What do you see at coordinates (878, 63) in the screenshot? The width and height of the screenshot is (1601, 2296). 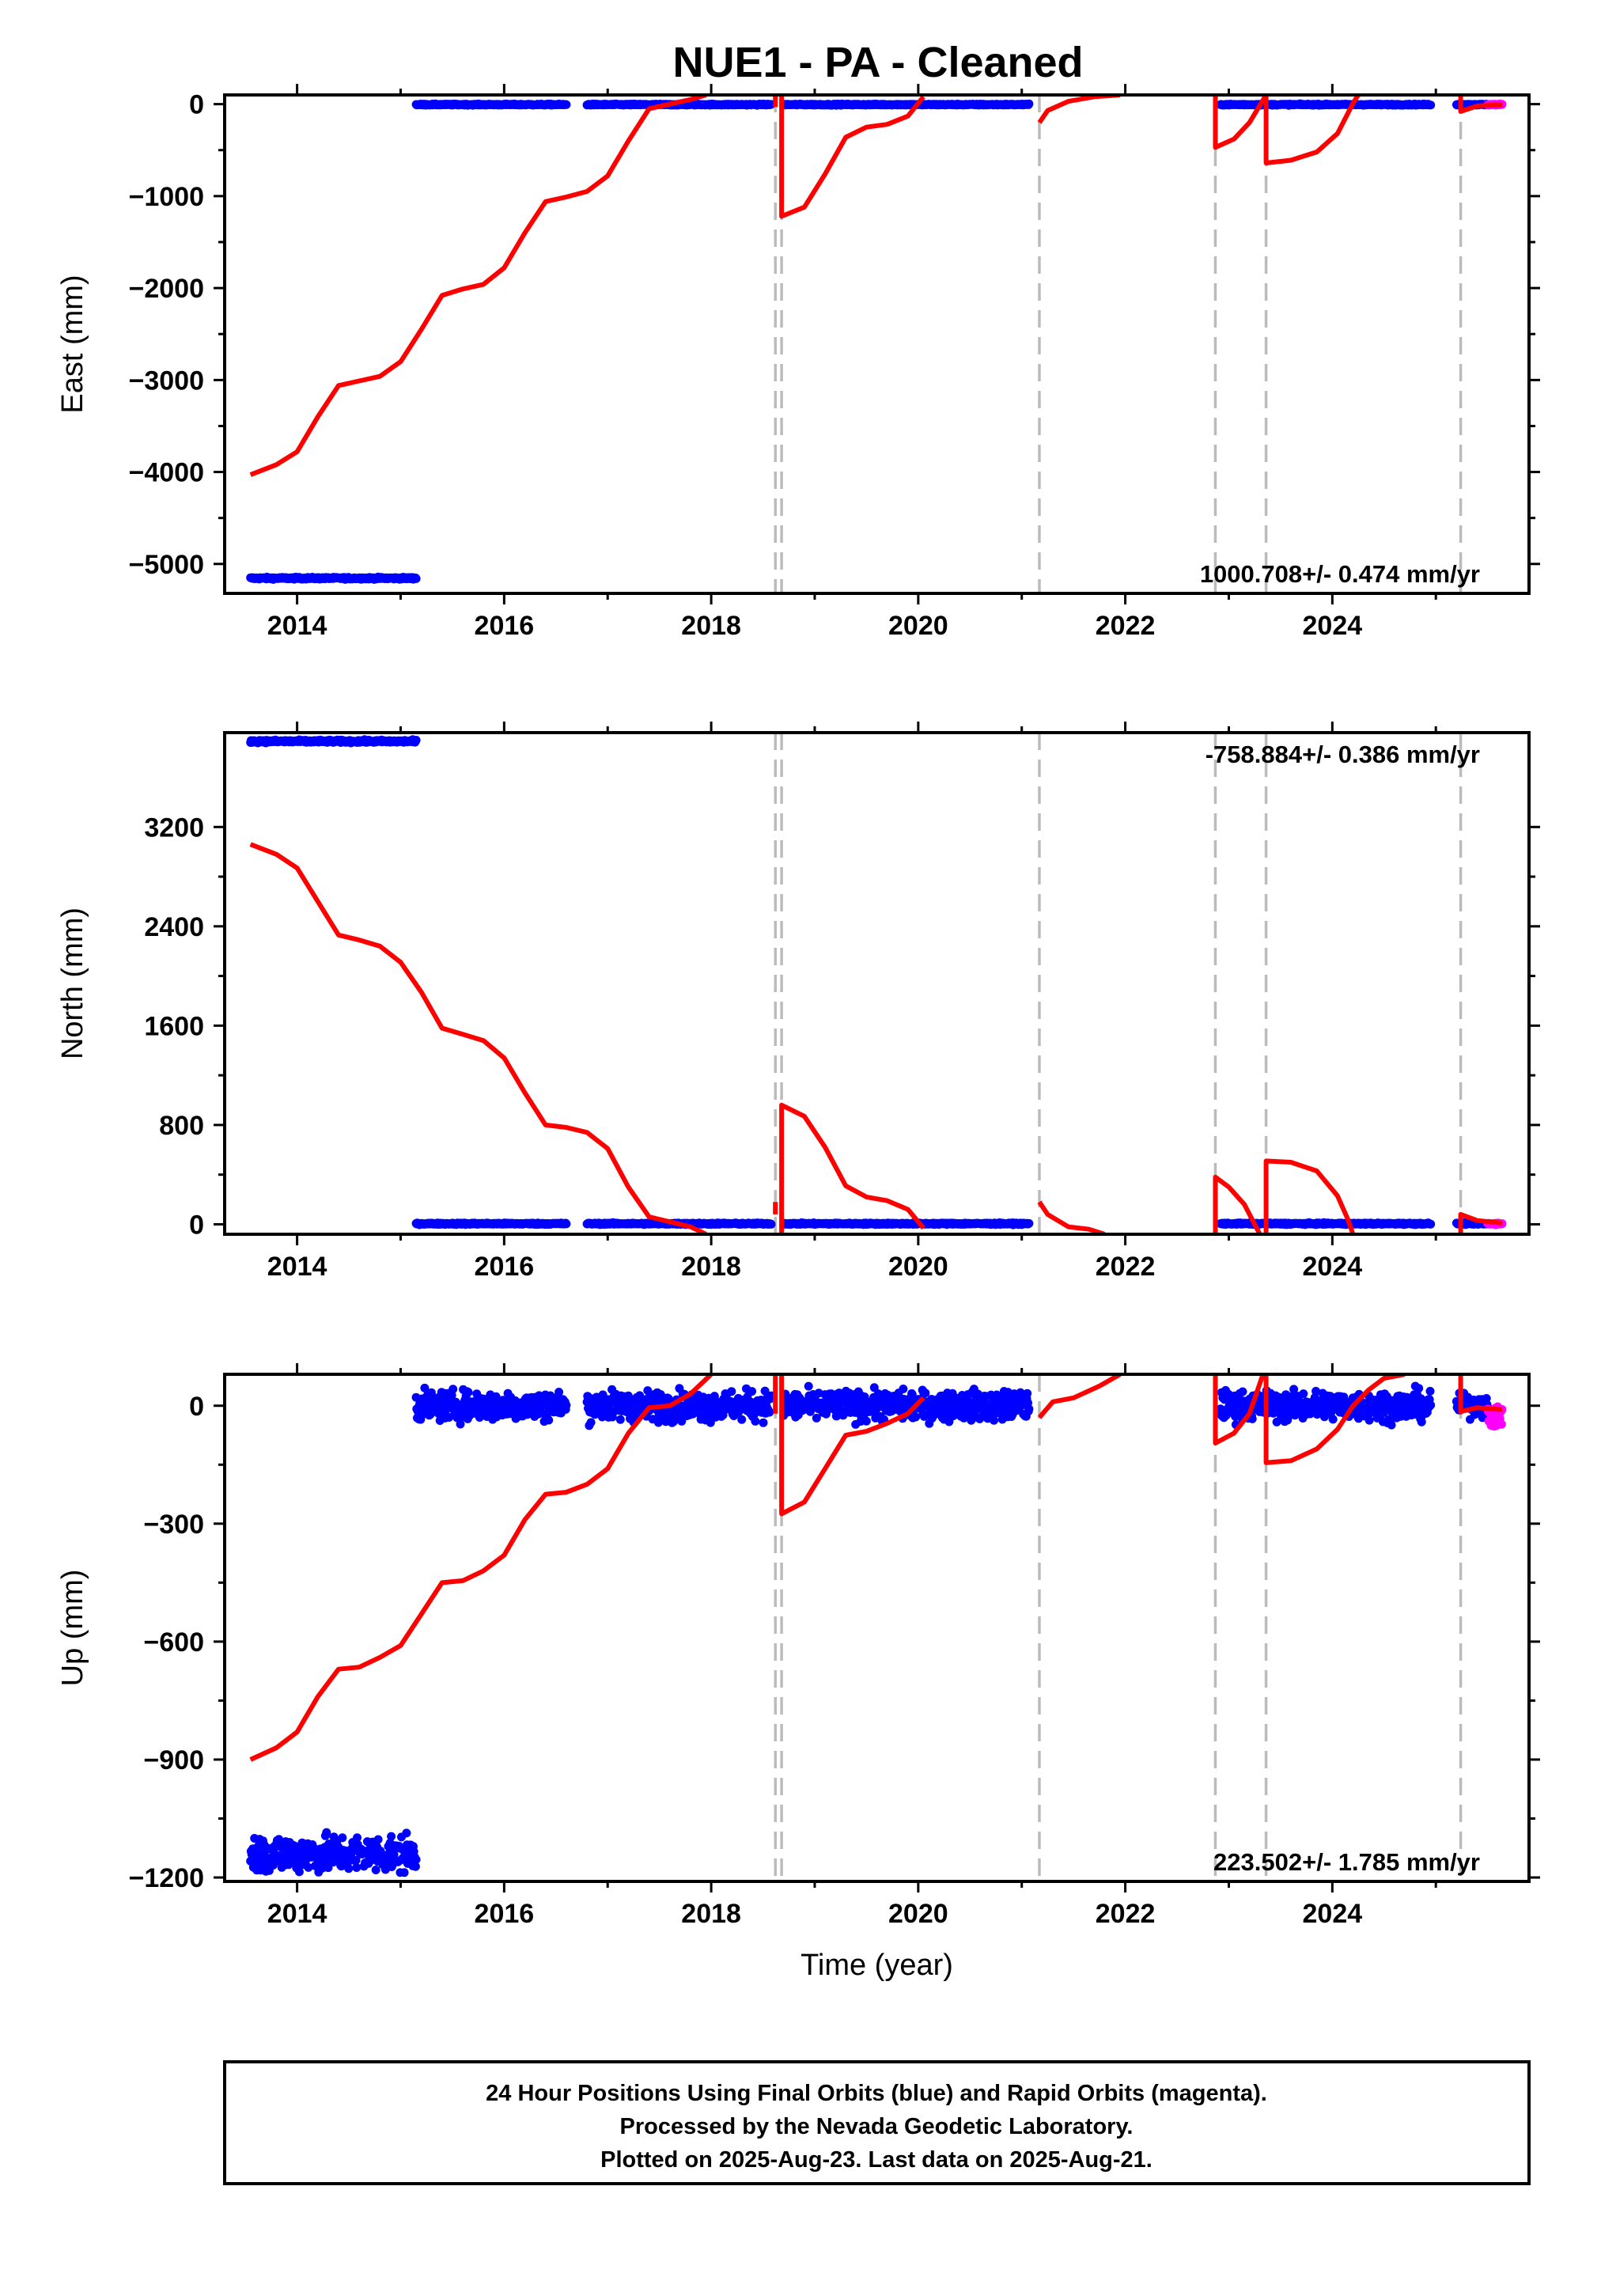 I see `chart-title: NUE1 - PA - Cleaned` at bounding box center [878, 63].